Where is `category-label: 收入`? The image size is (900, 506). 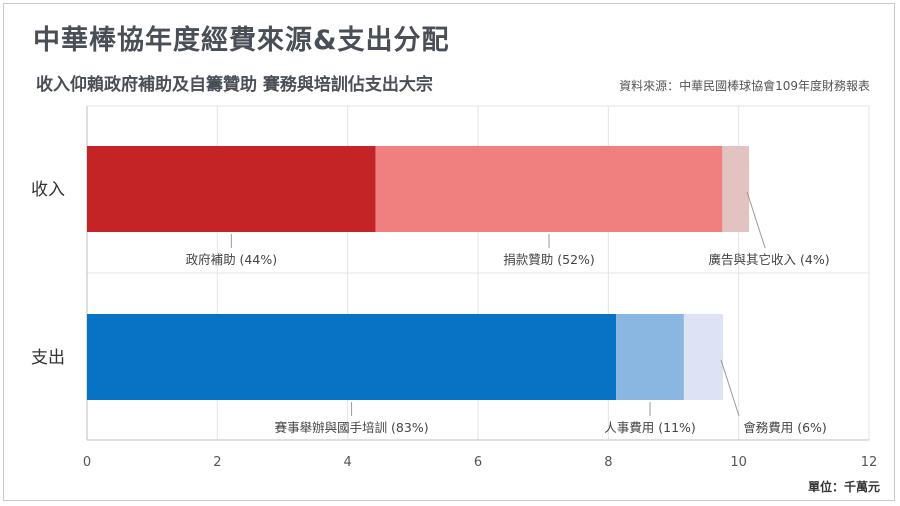
category-label: 收入 is located at coordinates (48, 190).